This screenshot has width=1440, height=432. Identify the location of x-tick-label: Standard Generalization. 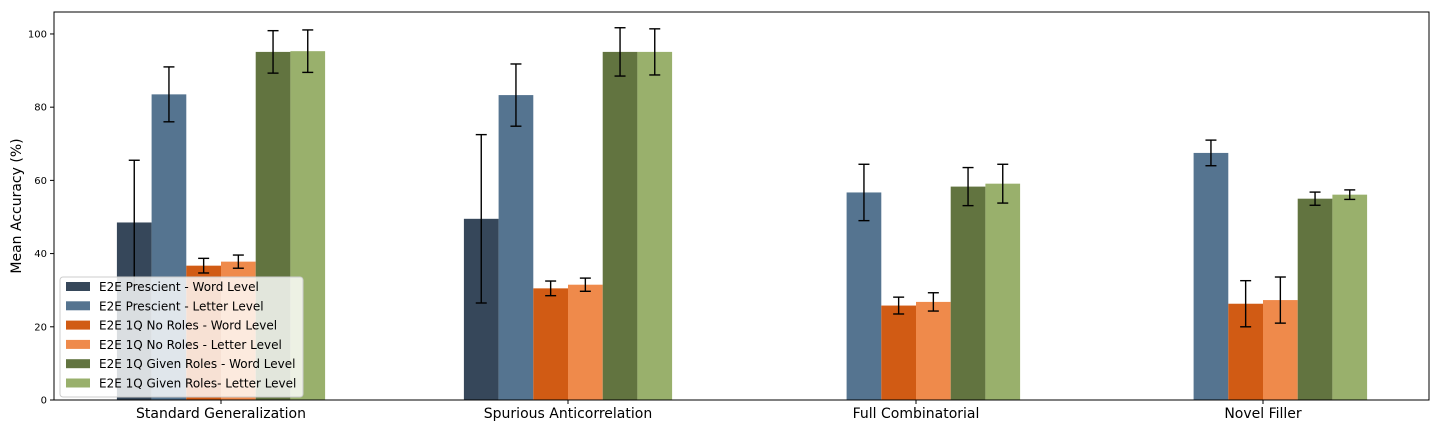
(221, 414).